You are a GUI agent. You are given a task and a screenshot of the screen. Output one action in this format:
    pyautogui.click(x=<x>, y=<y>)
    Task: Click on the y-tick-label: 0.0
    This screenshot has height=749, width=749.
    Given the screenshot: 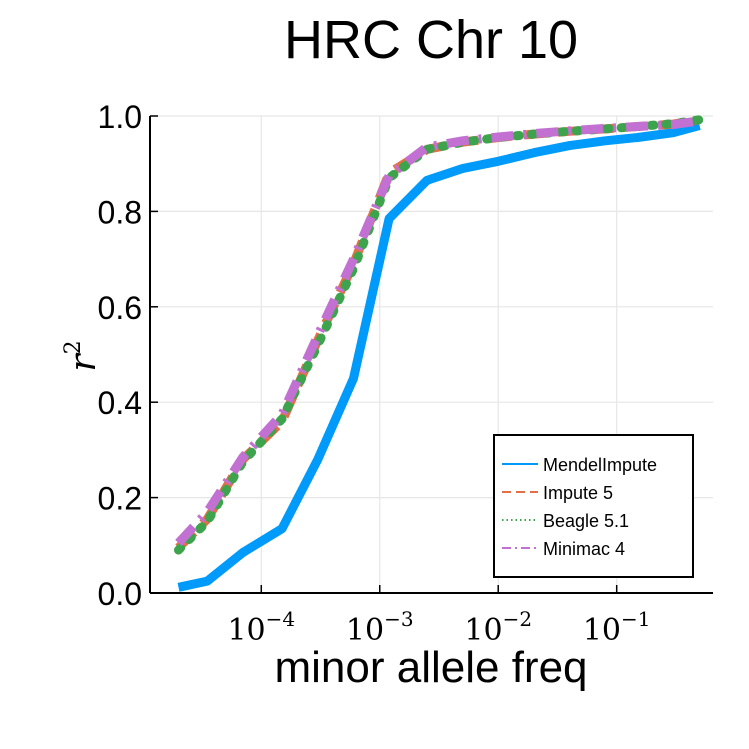 What is the action you would take?
    pyautogui.click(x=120, y=594)
    